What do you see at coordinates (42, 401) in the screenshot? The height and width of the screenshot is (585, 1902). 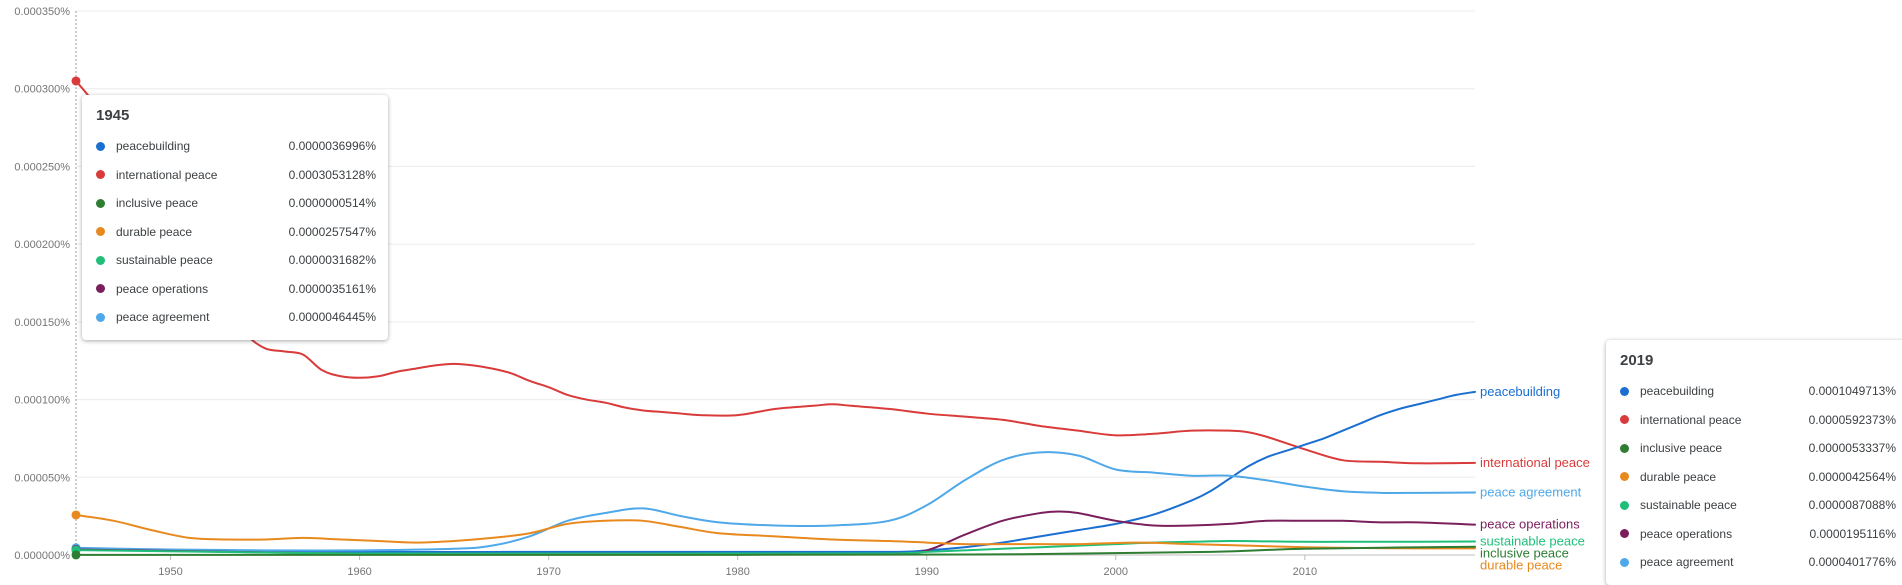 I see `y-tick-label: 0.000100%` at bounding box center [42, 401].